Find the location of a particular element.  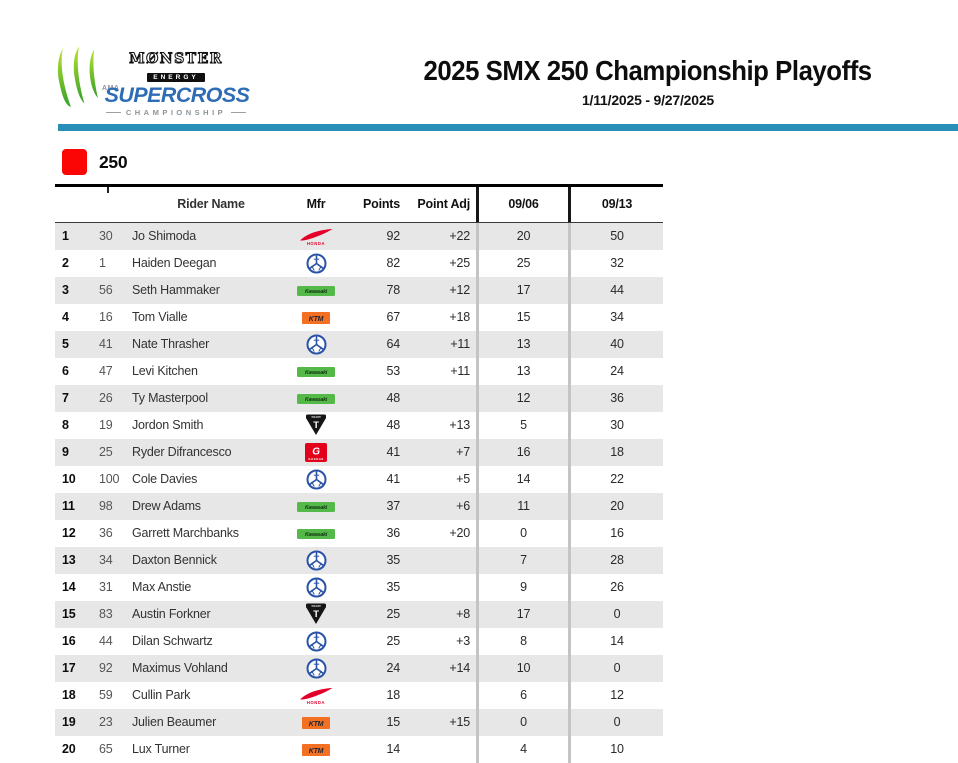

round2-points-cell: 26 is located at coordinates (617, 587).